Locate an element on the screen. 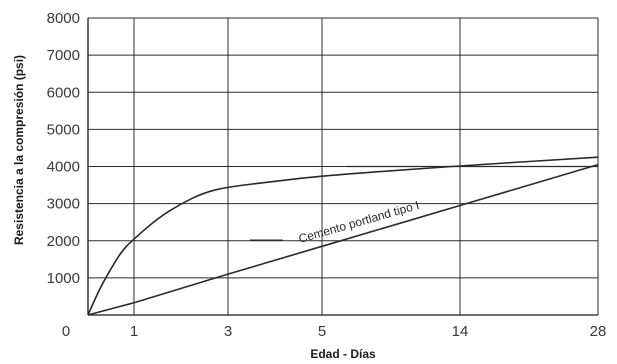  x-axis-label: Edad - Días is located at coordinates (343, 354).